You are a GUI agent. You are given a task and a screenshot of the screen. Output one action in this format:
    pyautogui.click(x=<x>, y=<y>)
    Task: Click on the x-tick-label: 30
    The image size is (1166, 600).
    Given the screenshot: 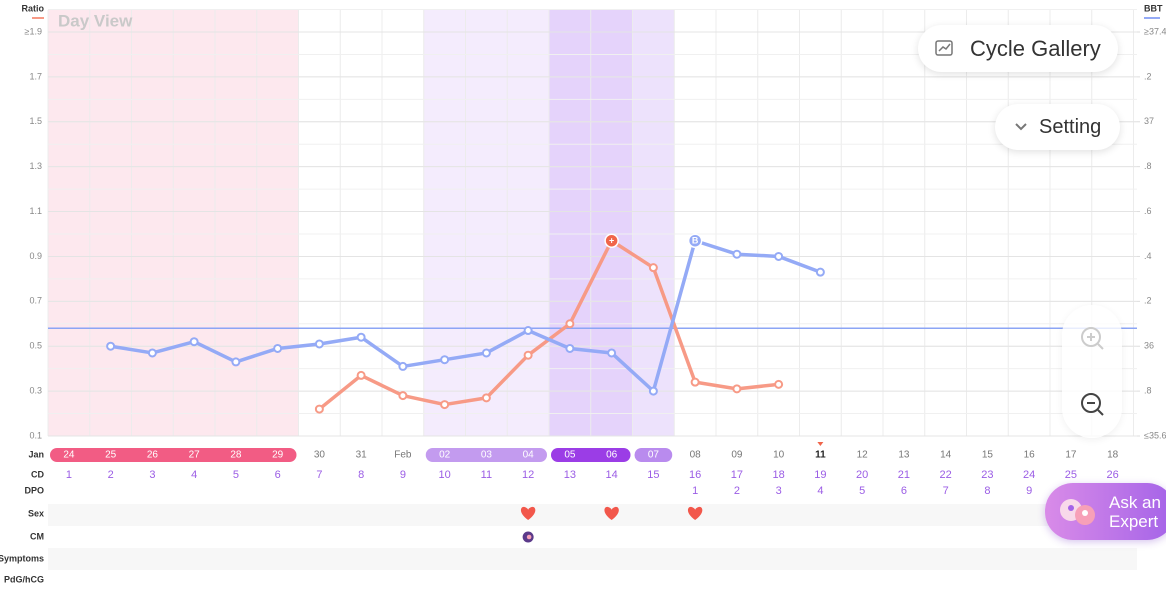 What is the action you would take?
    pyautogui.click(x=320, y=455)
    